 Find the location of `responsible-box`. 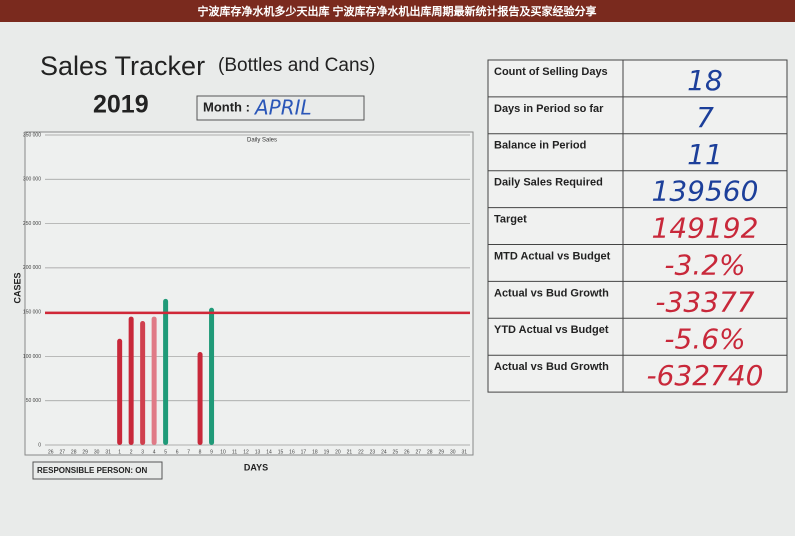

responsible-box is located at coordinates (97, 470).